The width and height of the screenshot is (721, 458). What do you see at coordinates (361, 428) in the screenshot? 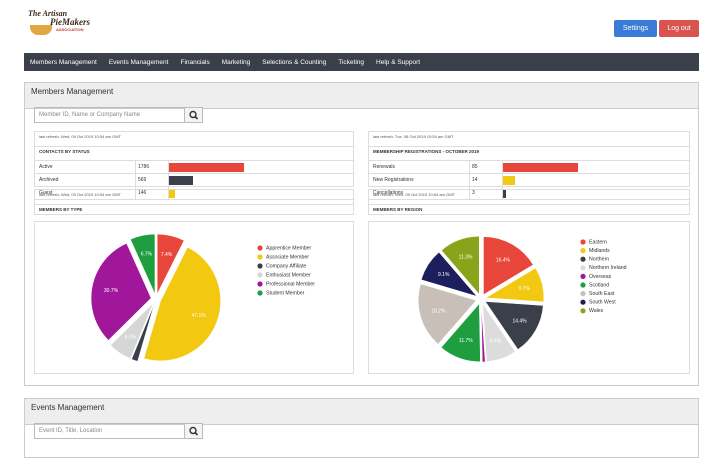
I see `events-panel: Events Management` at bounding box center [361, 428].